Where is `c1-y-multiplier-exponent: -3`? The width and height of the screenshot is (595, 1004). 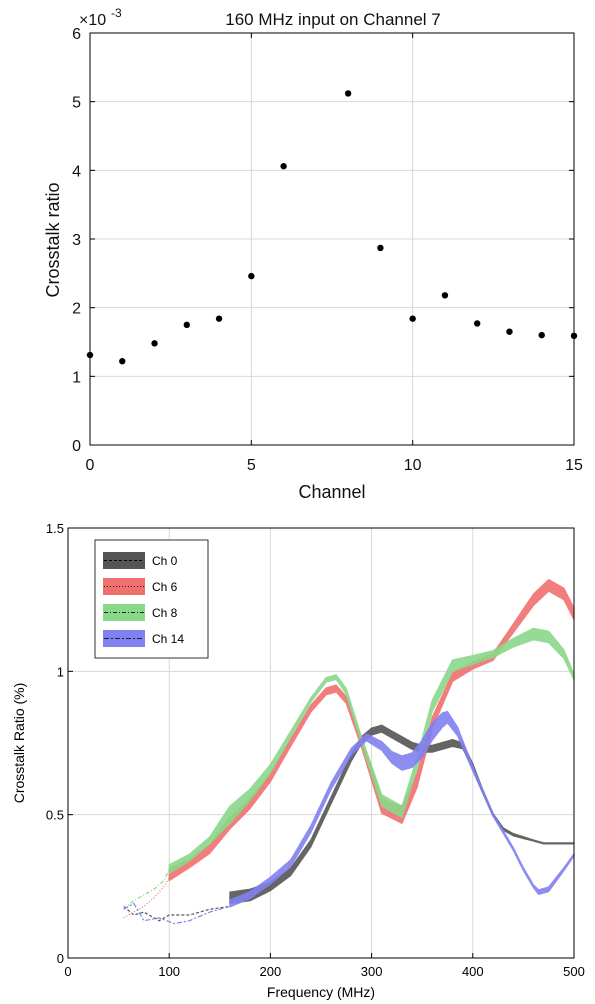 c1-y-multiplier-exponent: -3 is located at coordinates (116, 13).